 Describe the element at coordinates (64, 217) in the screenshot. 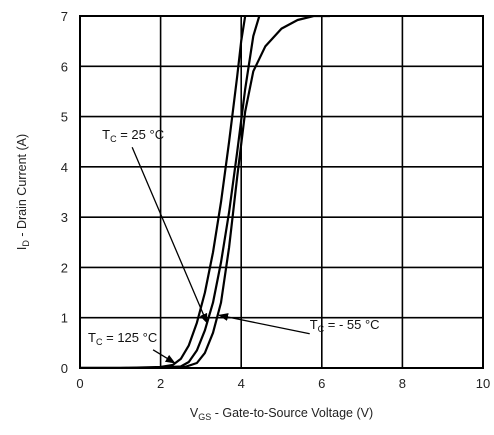

I see `y-tick-label: 3` at that location.